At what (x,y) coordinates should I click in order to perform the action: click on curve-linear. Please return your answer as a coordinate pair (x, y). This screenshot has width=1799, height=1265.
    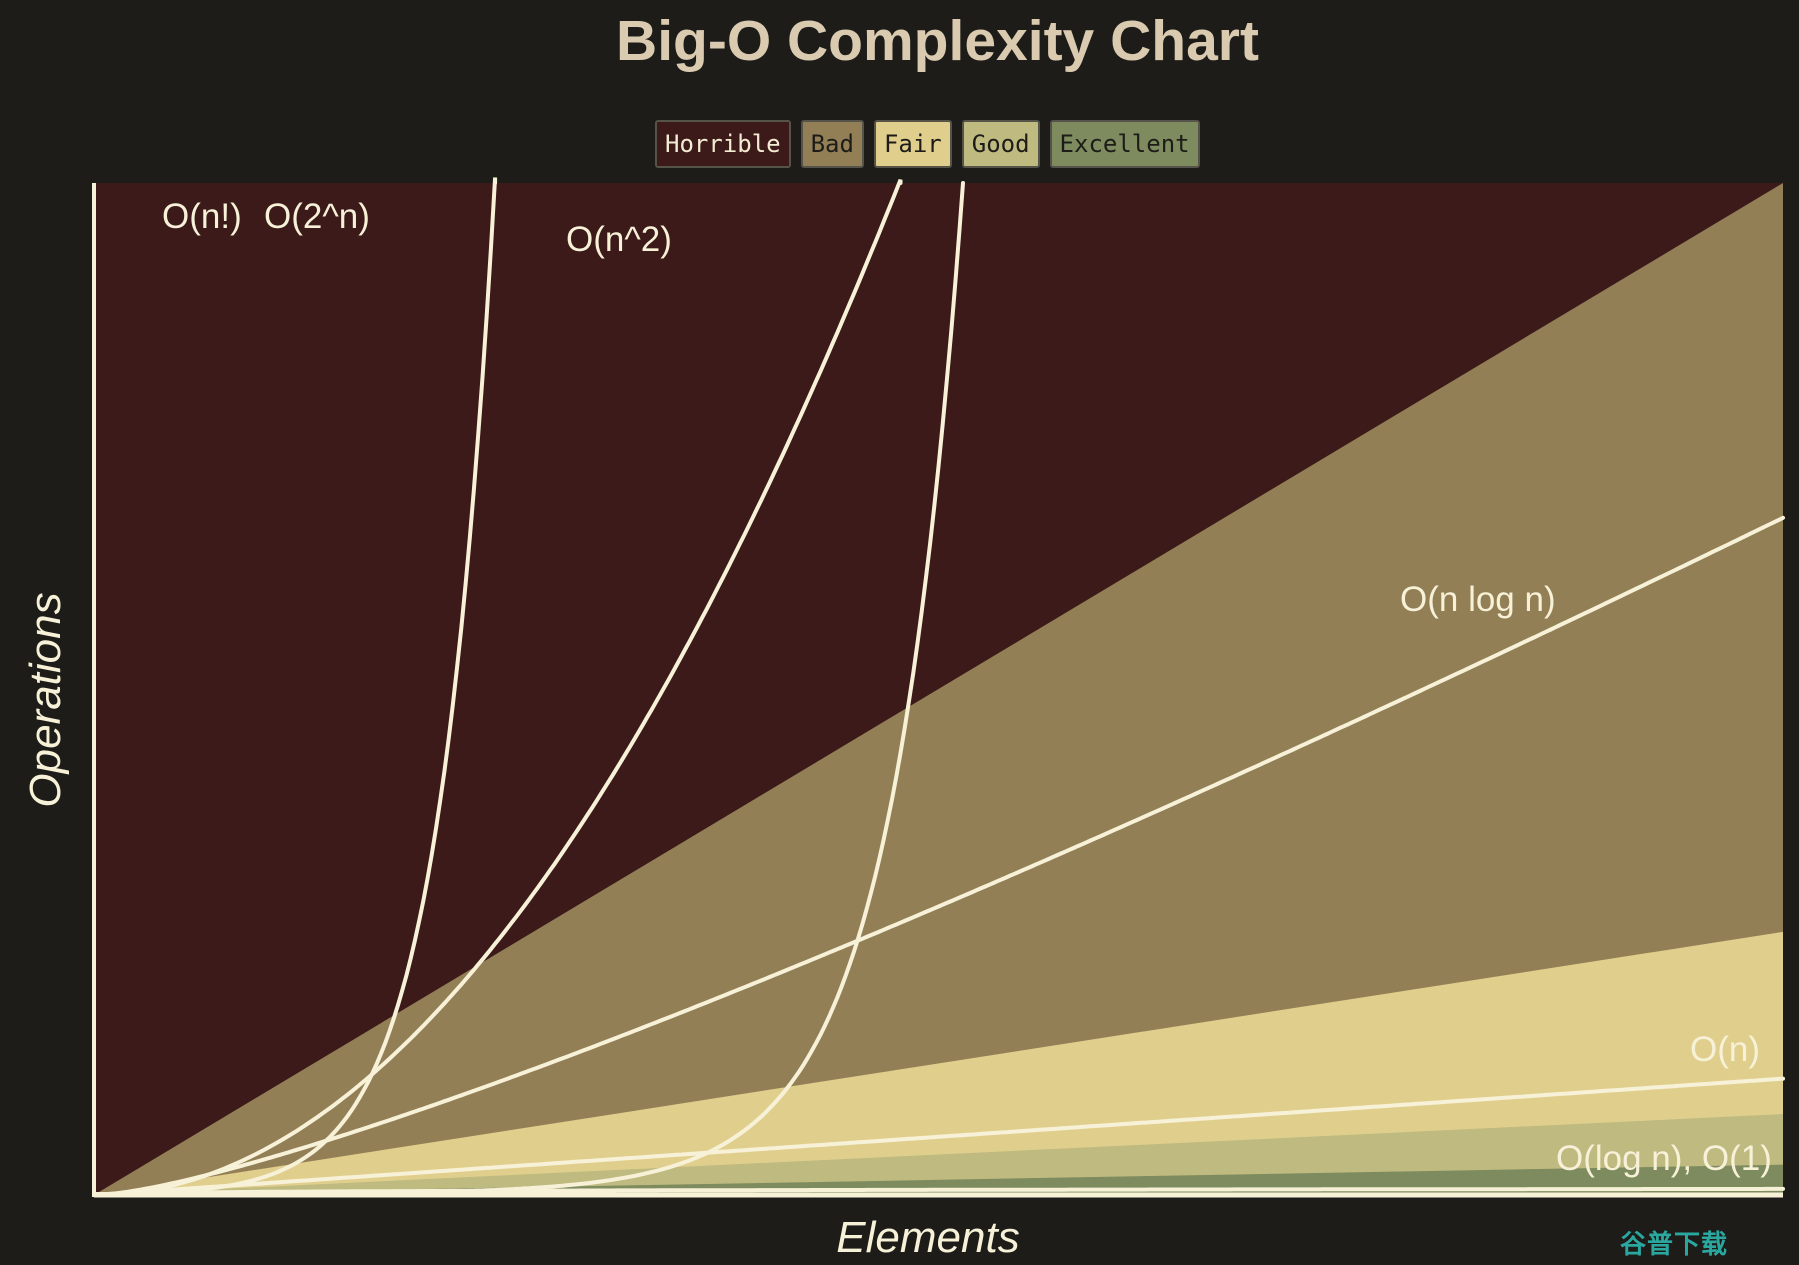
    Looking at the image, I should click on (938, 1136).